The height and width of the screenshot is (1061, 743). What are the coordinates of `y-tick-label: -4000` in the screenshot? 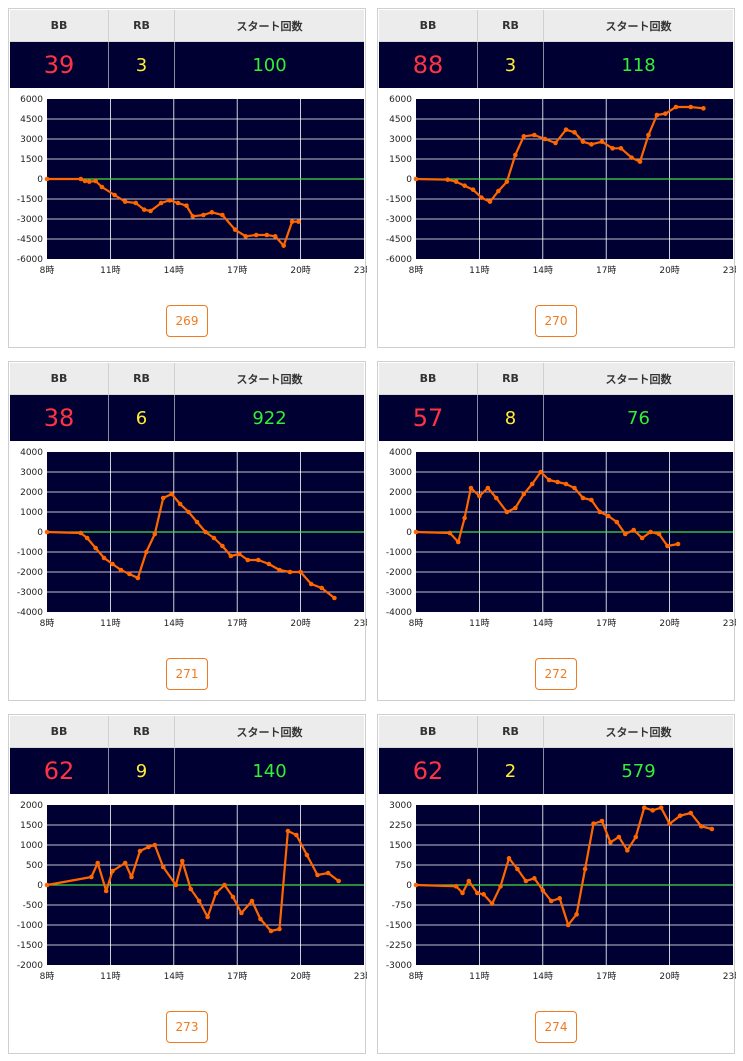 It's located at (30, 613).